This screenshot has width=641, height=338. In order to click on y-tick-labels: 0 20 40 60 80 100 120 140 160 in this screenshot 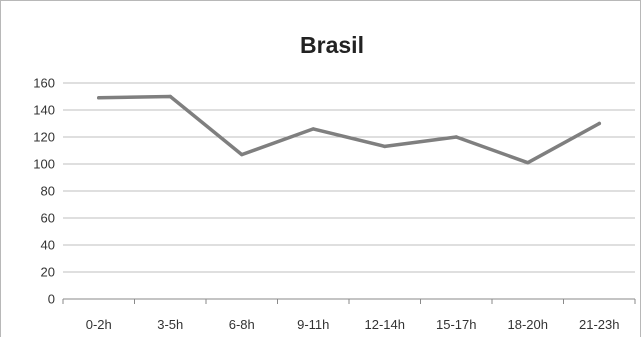, I will do `click(44, 191)`.